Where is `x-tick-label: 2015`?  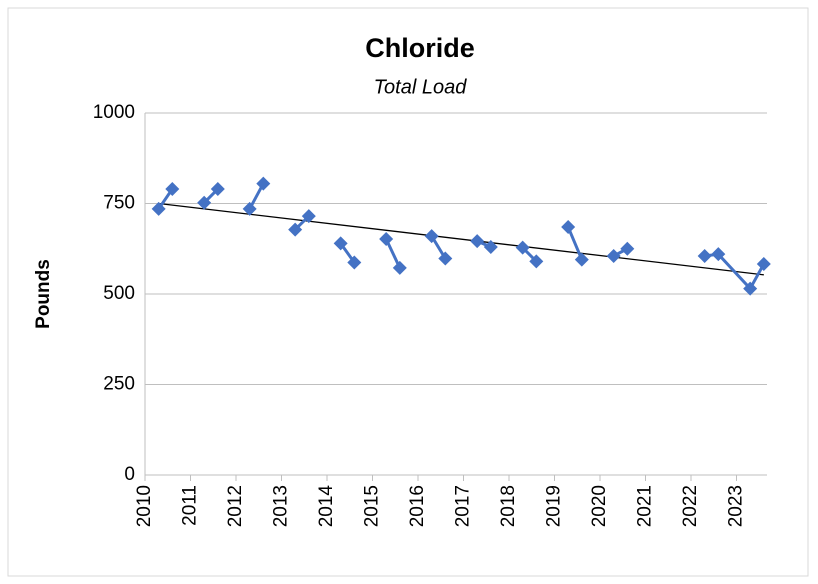
x-tick-label: 2015 is located at coordinates (372, 506).